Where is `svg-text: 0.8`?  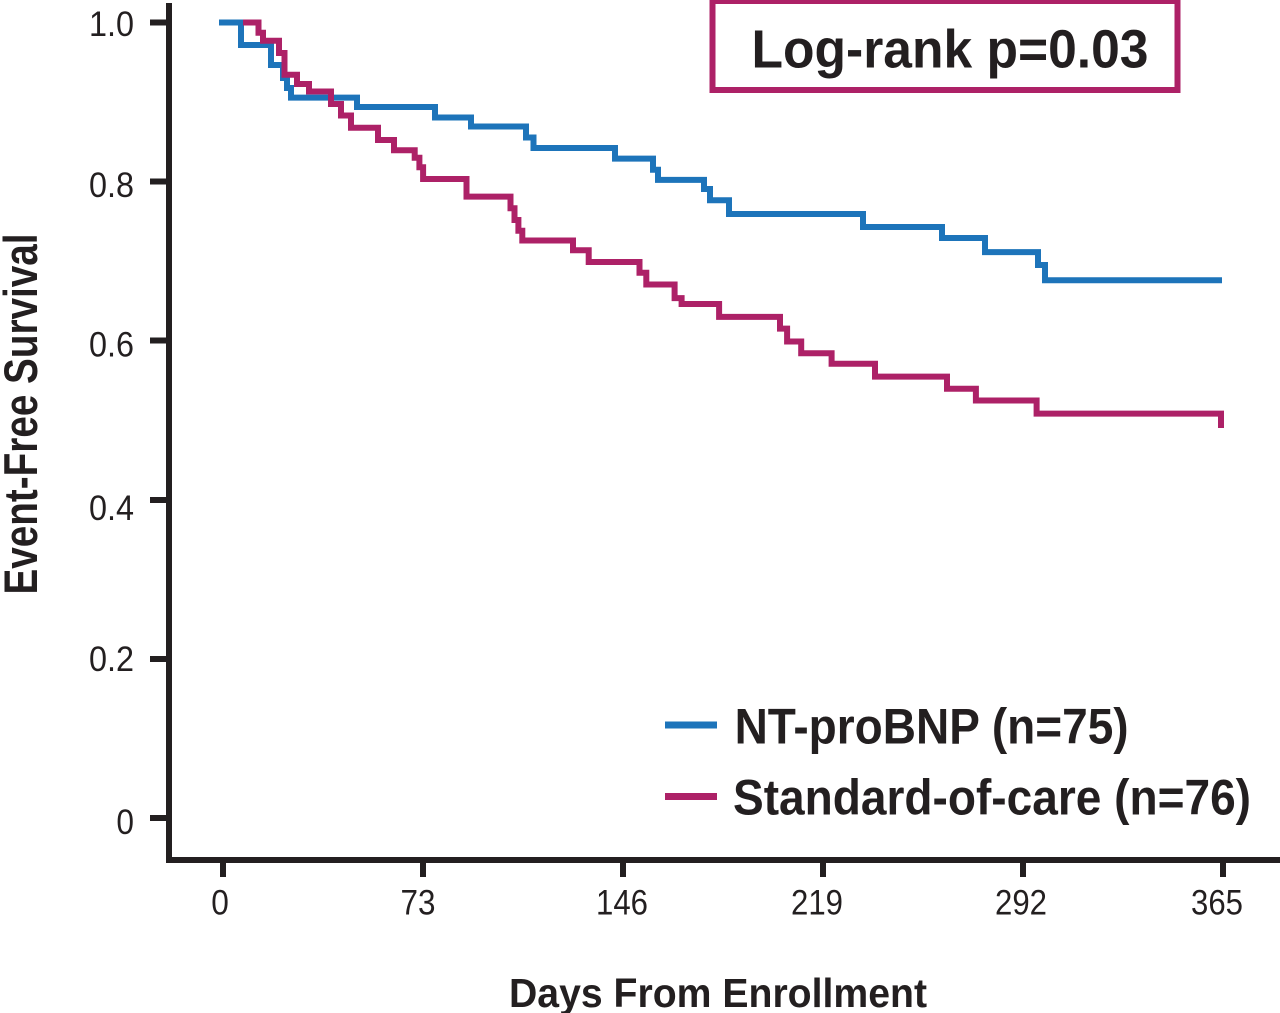 svg-text: 0.8 is located at coordinates (111, 185).